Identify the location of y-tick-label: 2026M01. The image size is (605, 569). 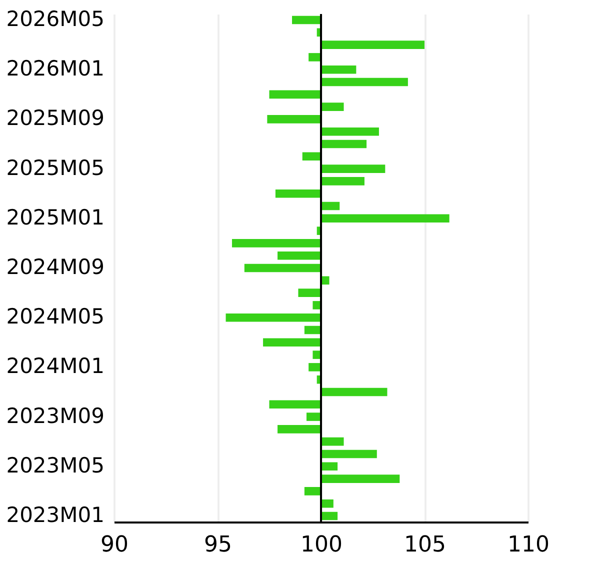
(55, 68).